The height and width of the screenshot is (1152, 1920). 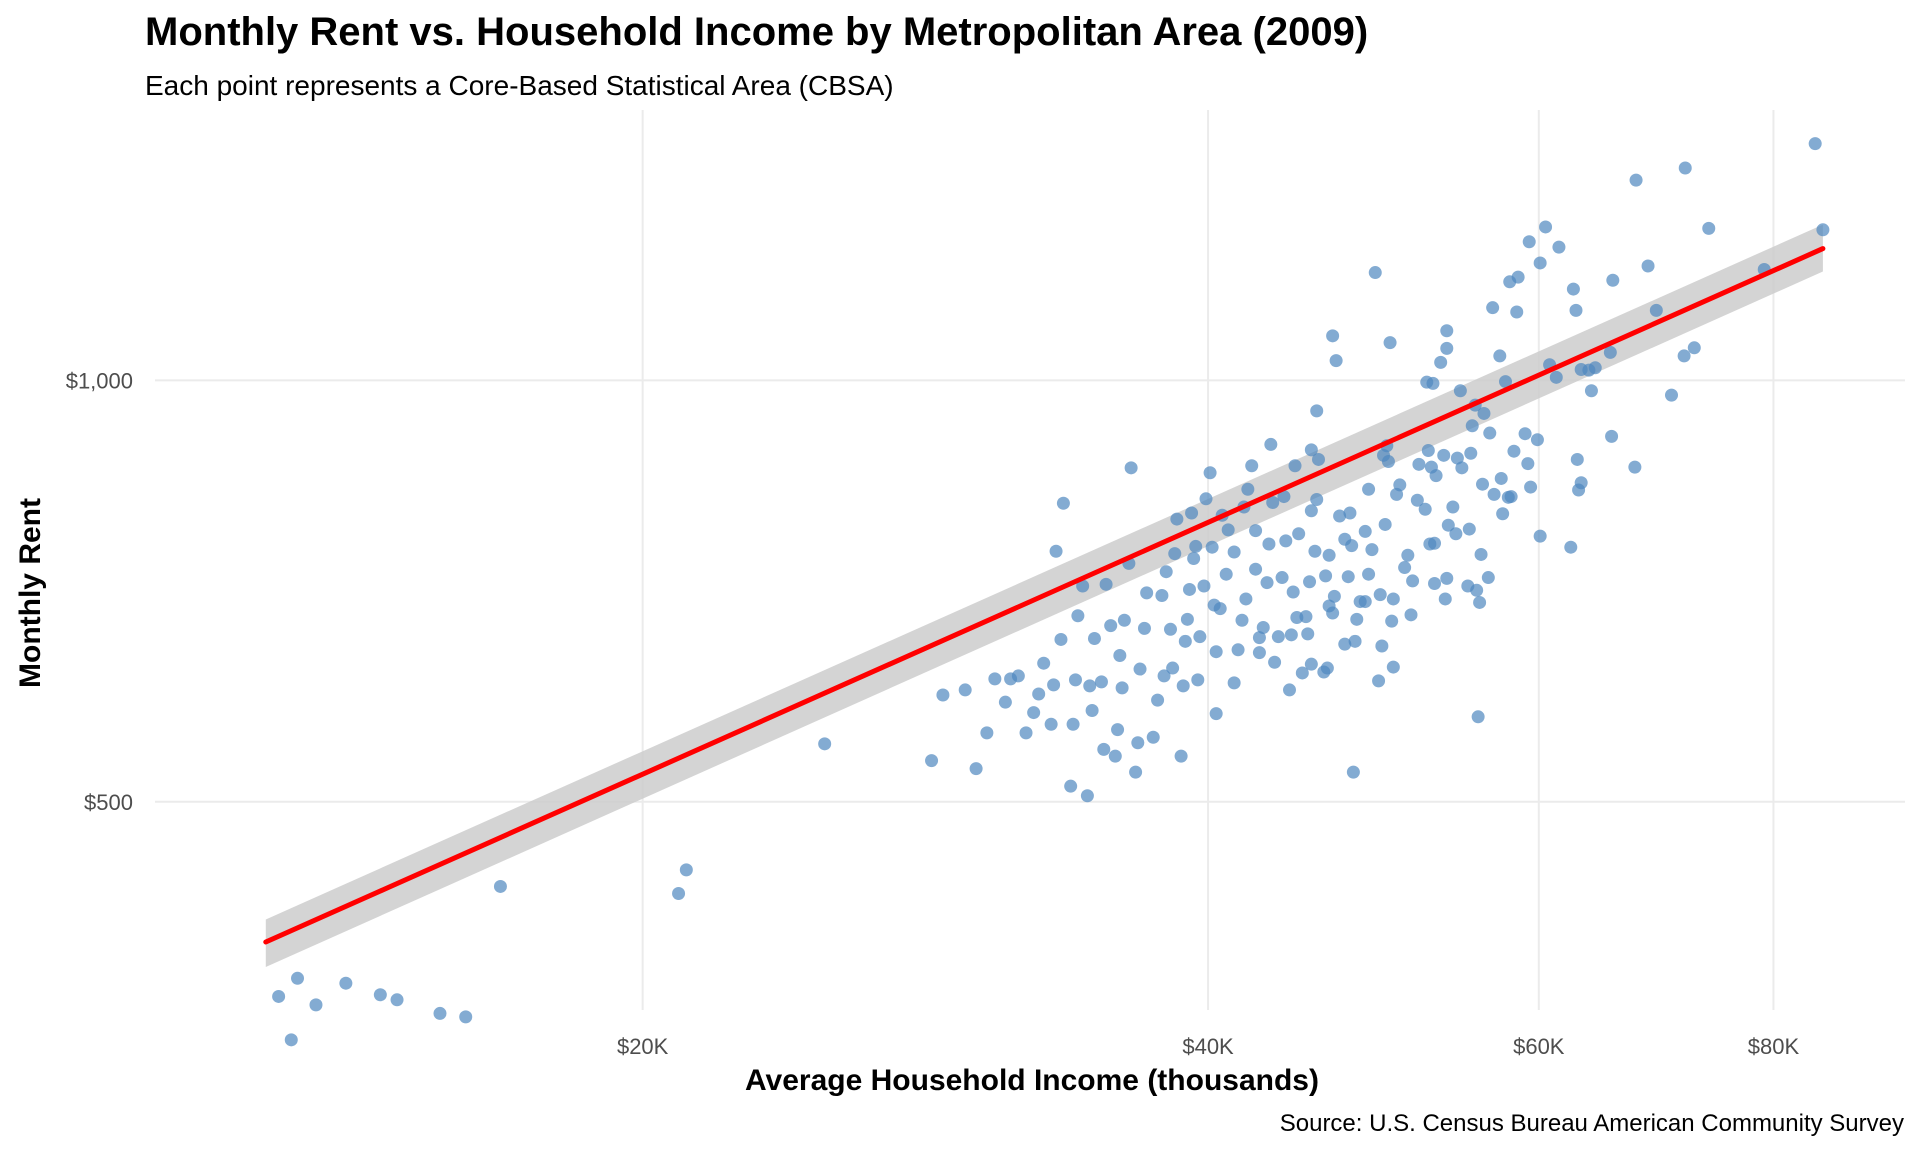 What do you see at coordinates (643, 1046) in the screenshot?
I see `x-tick-label: $20K` at bounding box center [643, 1046].